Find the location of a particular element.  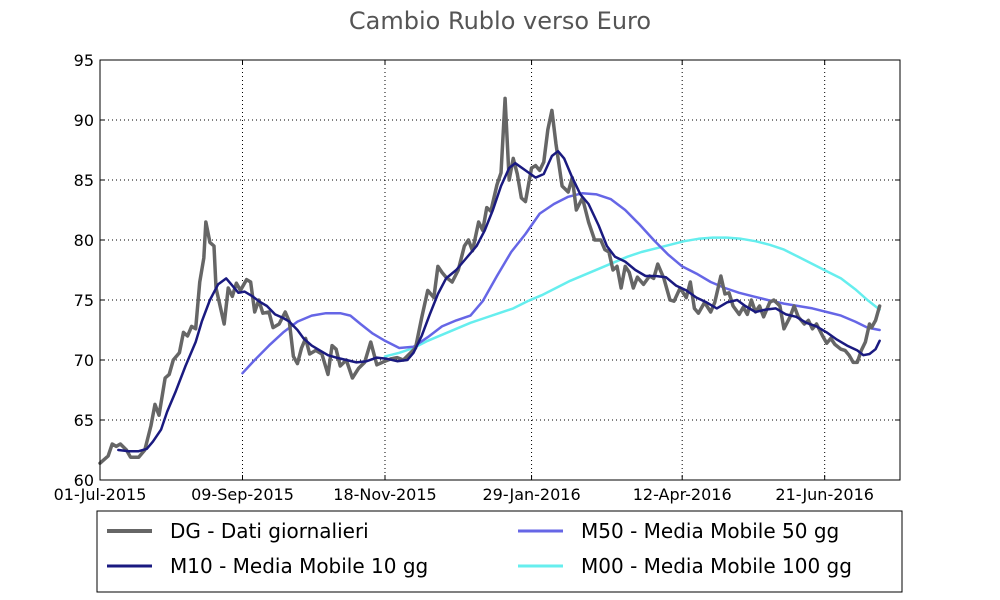

legend-label-2: M50 - Media Mobile 50 gg is located at coordinates (710, 531).